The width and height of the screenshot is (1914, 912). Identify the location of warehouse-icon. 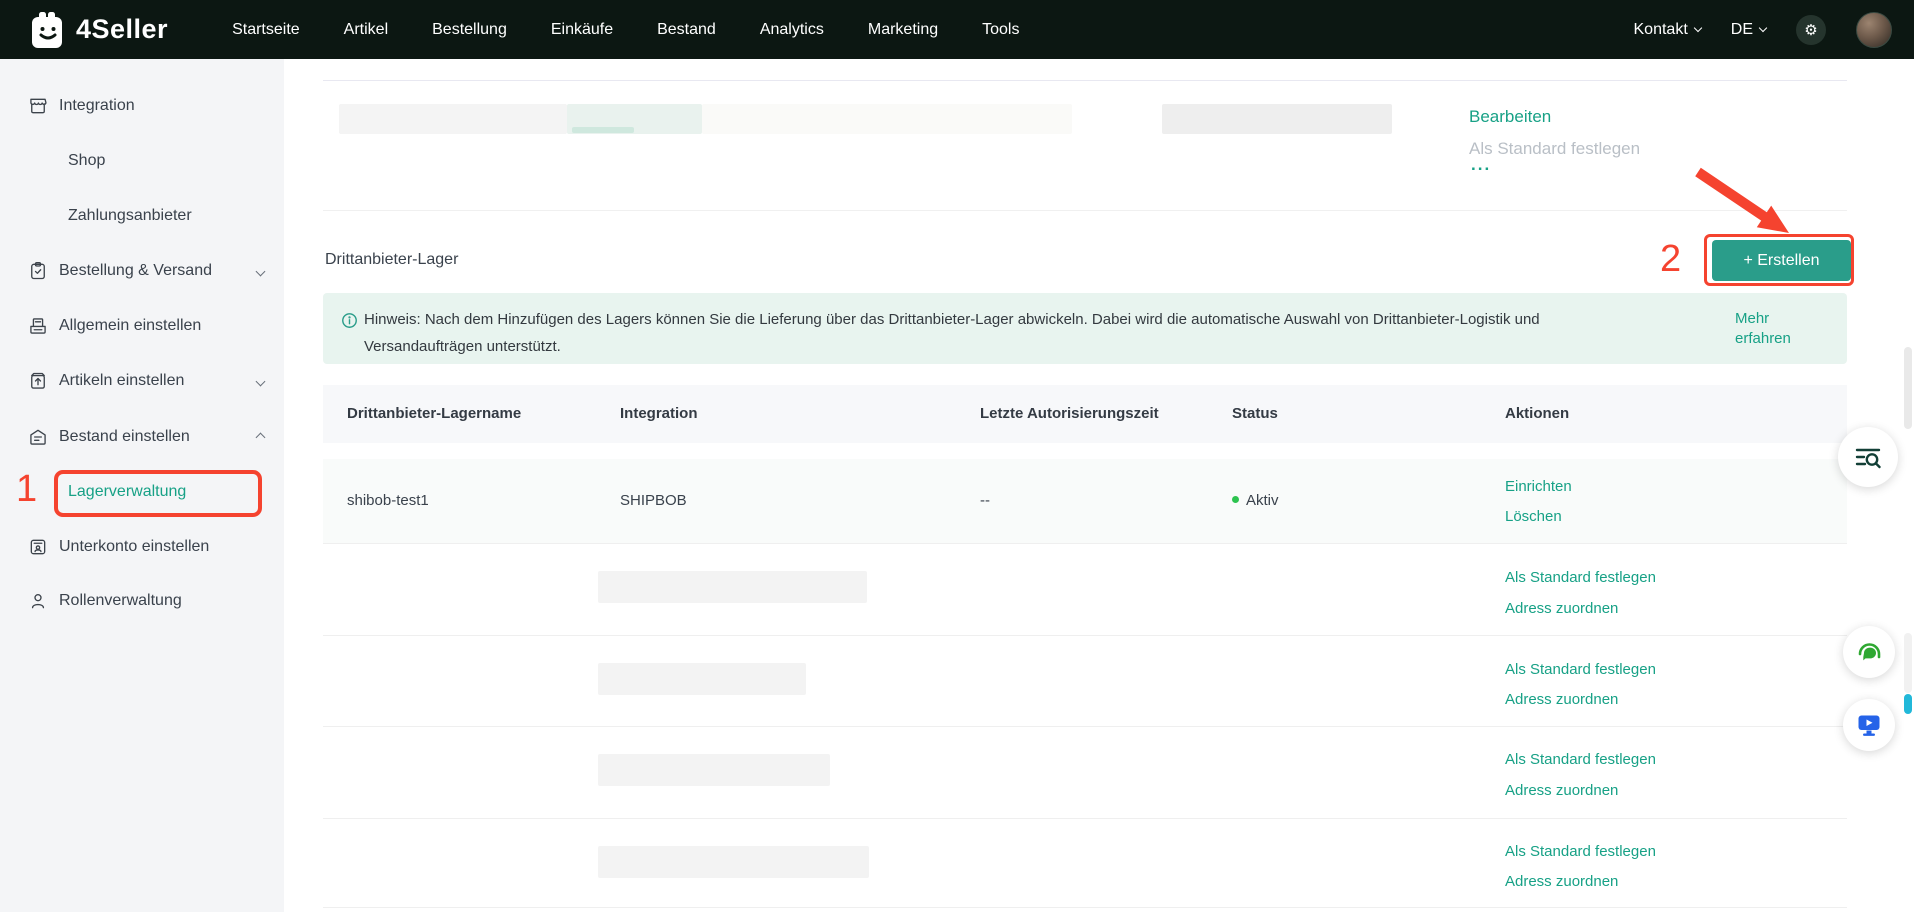
(38, 437).